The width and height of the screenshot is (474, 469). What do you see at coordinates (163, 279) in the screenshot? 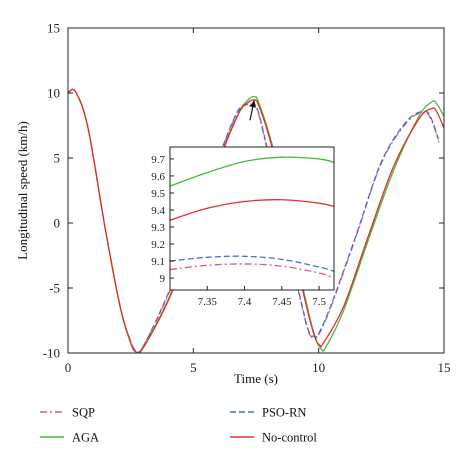
I see `inset-y-tick-label: 9` at bounding box center [163, 279].